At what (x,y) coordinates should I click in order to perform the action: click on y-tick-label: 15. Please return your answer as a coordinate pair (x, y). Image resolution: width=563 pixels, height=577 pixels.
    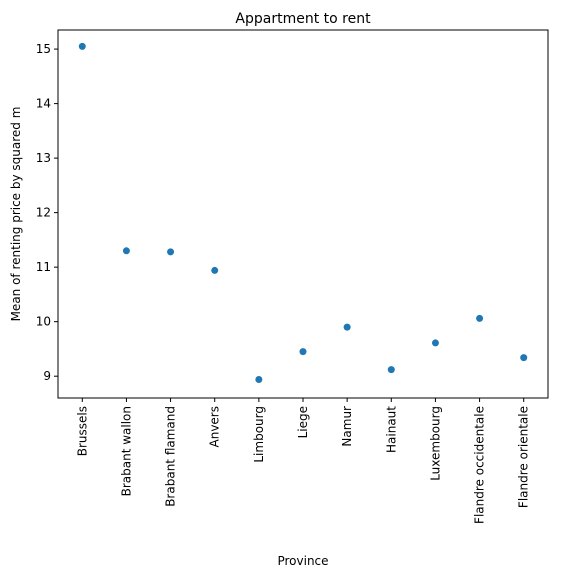
    Looking at the image, I should click on (43, 49).